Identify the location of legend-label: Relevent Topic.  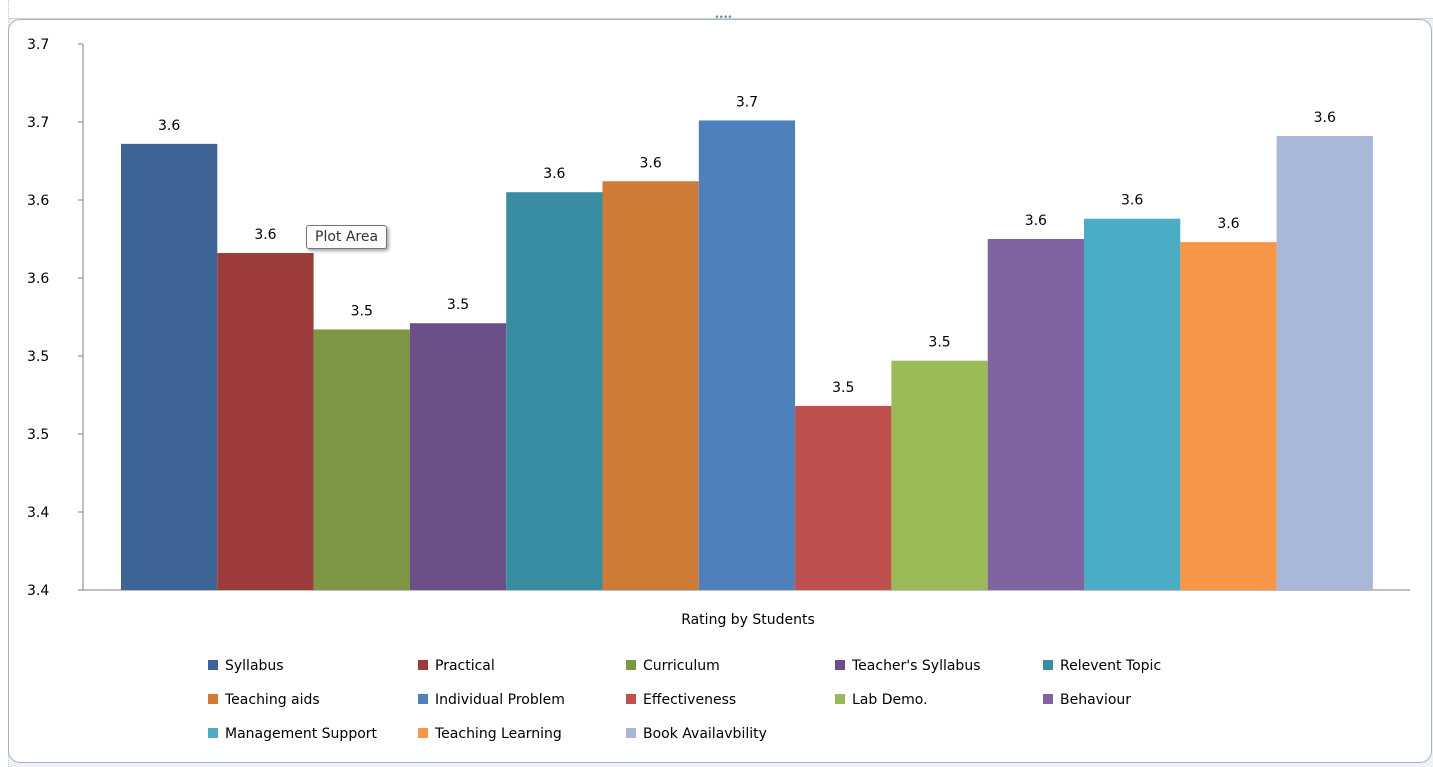
(1110, 666).